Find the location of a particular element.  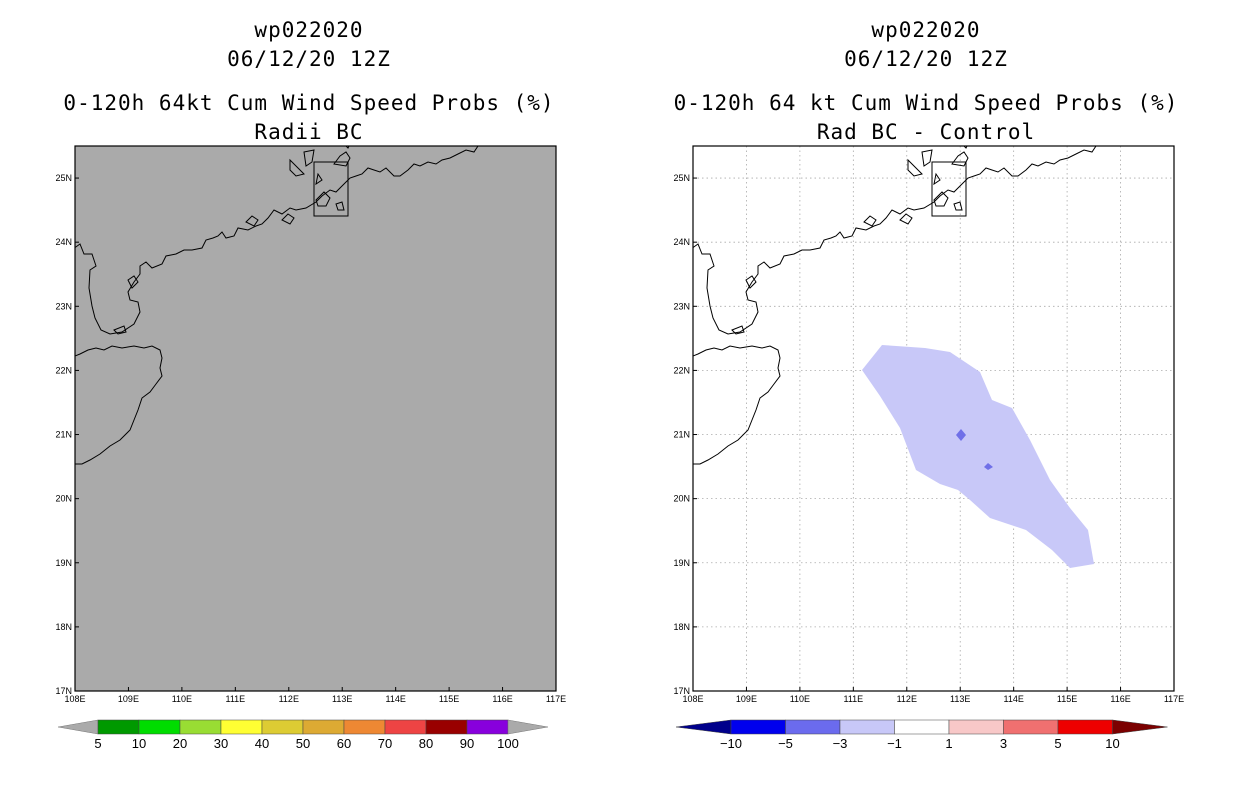

right-title-line2: 06/12/20 12Z is located at coordinates (926, 59).